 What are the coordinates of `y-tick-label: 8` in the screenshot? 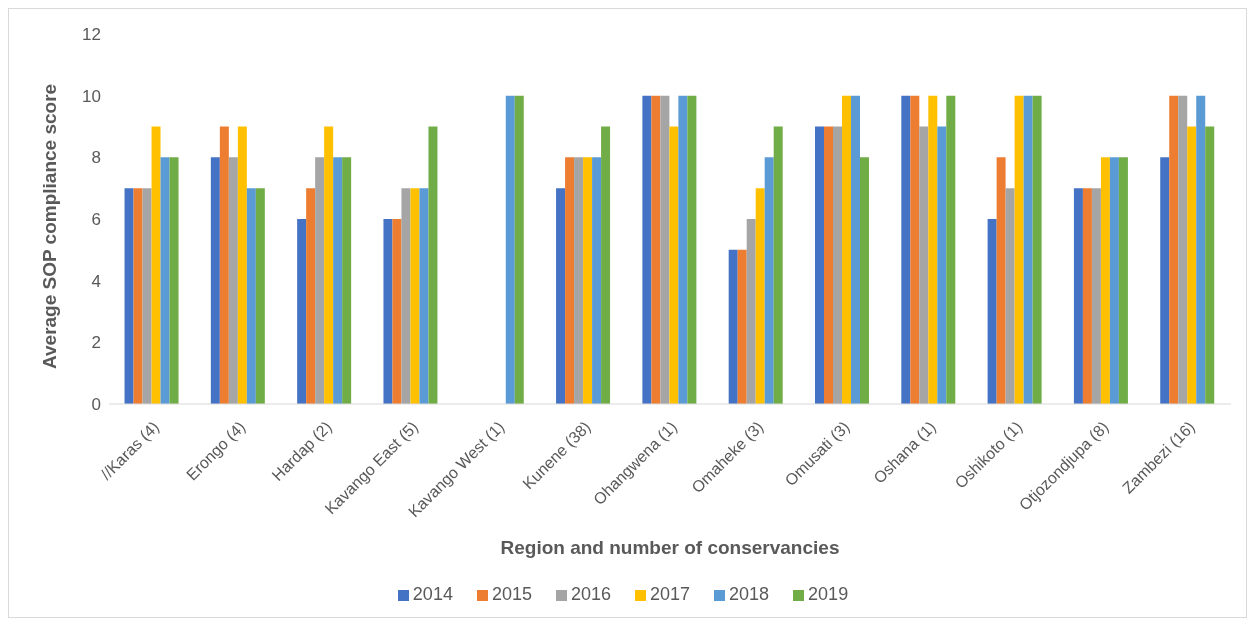 It's located at (96, 158).